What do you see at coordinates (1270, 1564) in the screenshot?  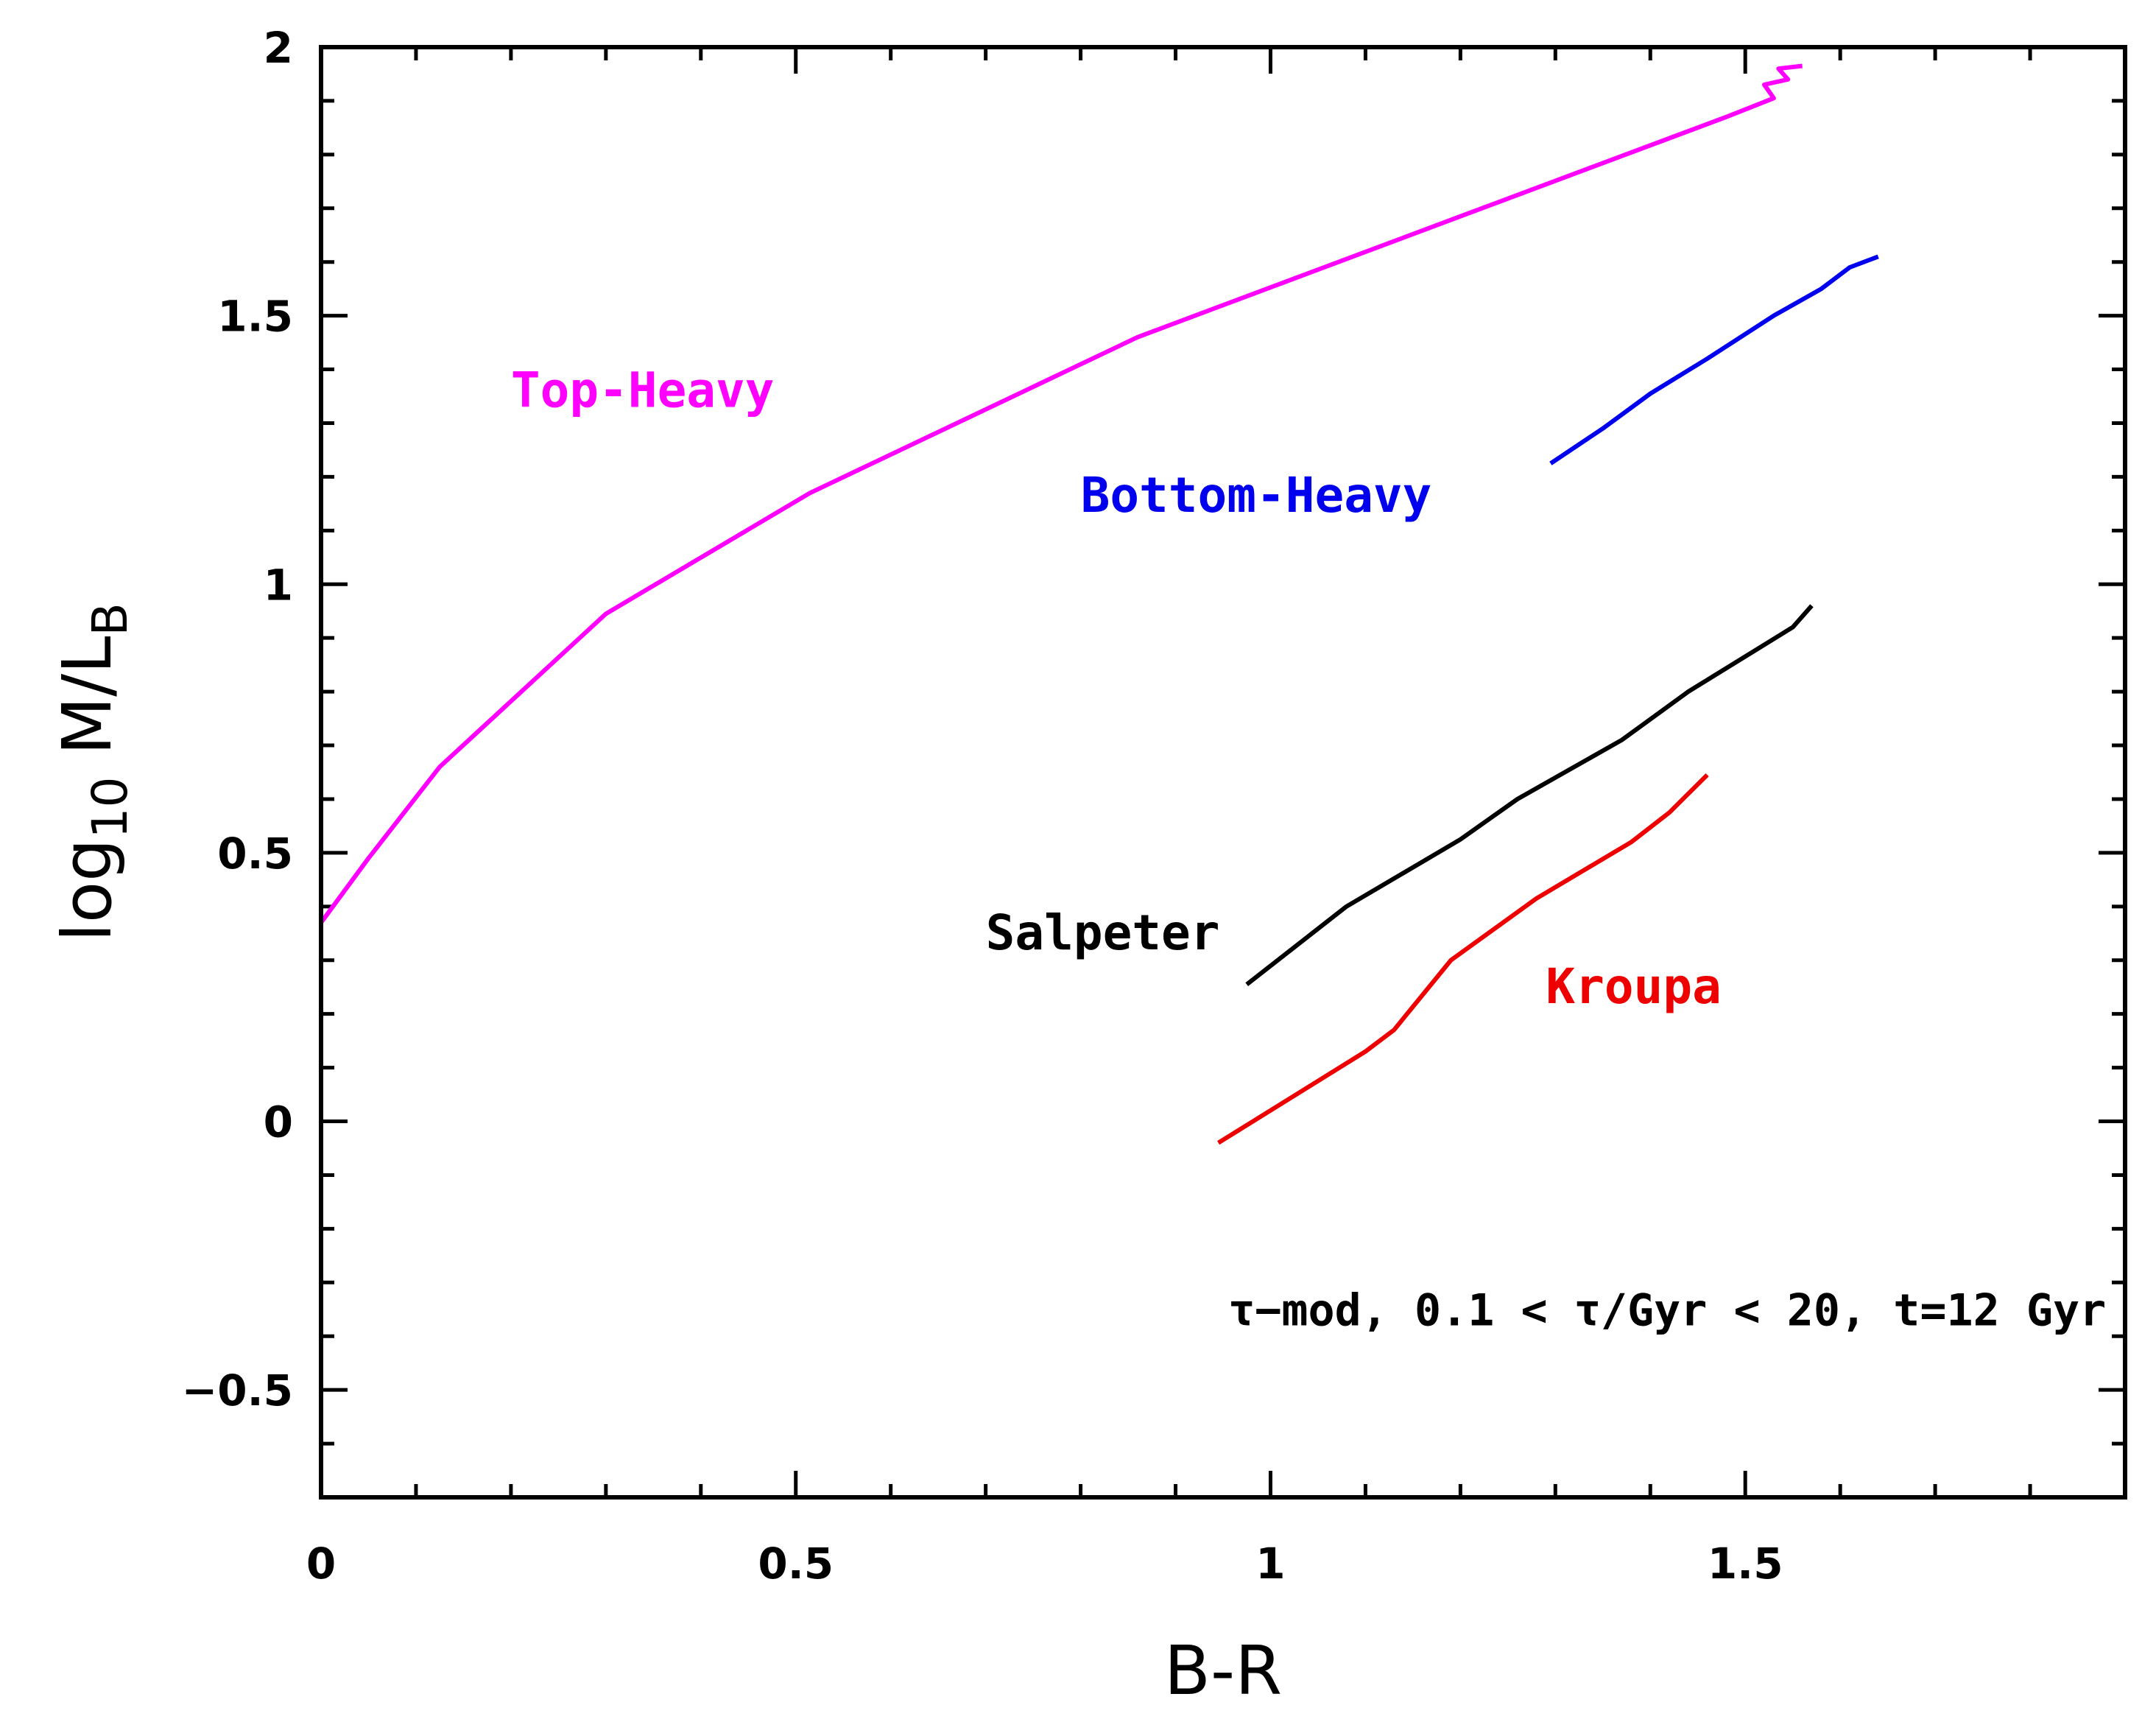 I see `x-tick-label: 1` at bounding box center [1270, 1564].